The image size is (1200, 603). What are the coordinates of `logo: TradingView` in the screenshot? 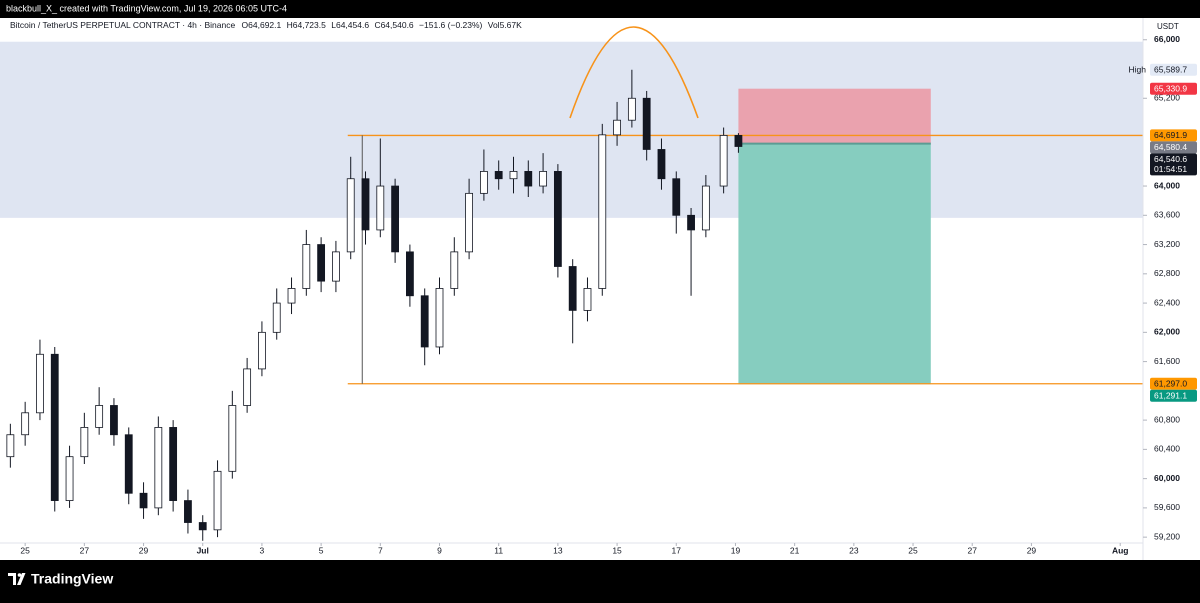 It's located at (60, 579).